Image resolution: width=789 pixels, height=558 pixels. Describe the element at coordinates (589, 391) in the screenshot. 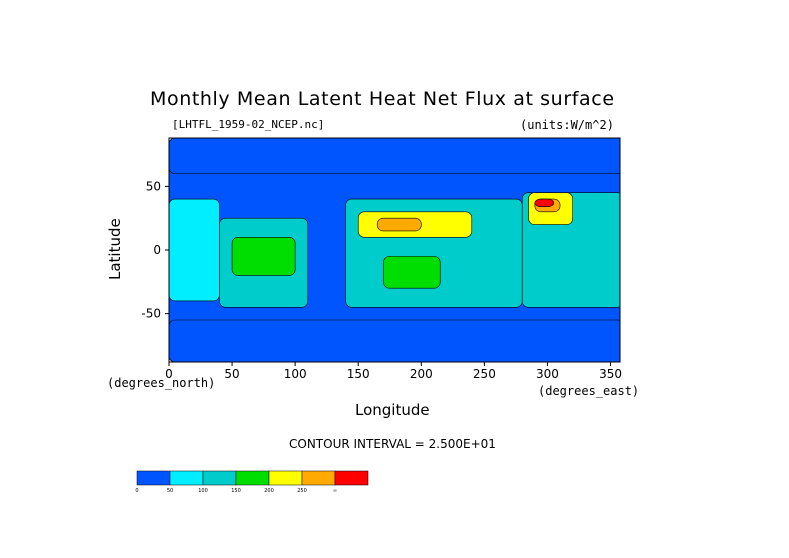

I see `x-axis-unit: (degrees_east)` at that location.